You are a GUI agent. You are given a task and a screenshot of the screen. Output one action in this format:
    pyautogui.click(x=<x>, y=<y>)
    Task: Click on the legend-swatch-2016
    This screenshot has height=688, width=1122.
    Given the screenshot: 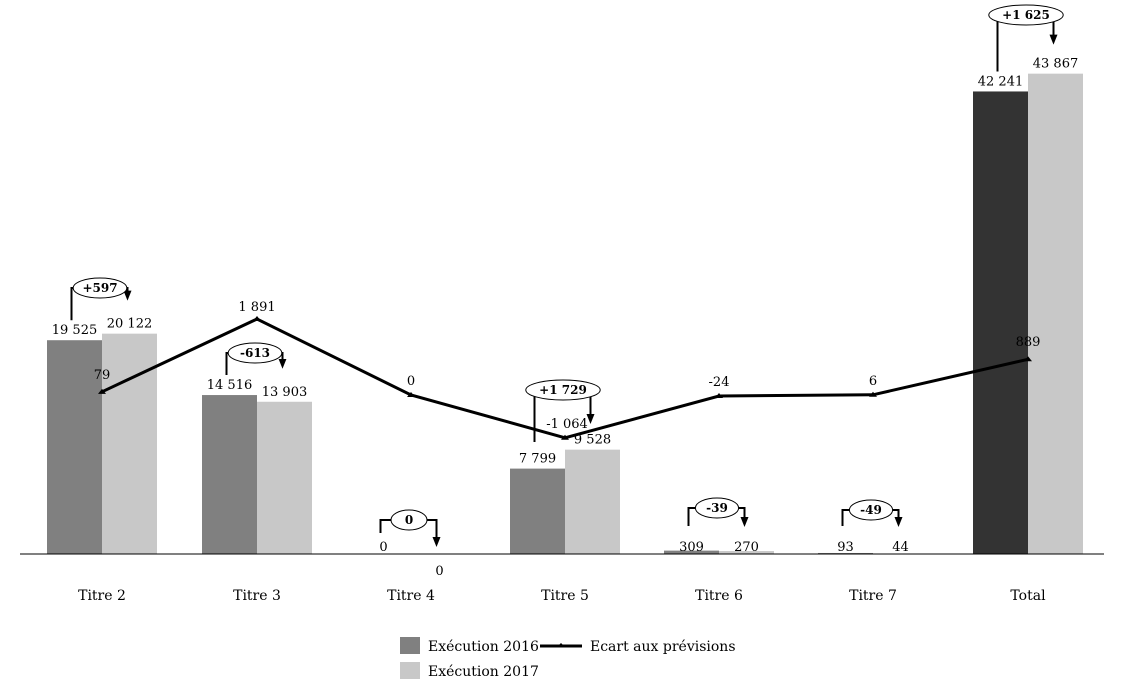 What is the action you would take?
    pyautogui.click(x=410, y=645)
    